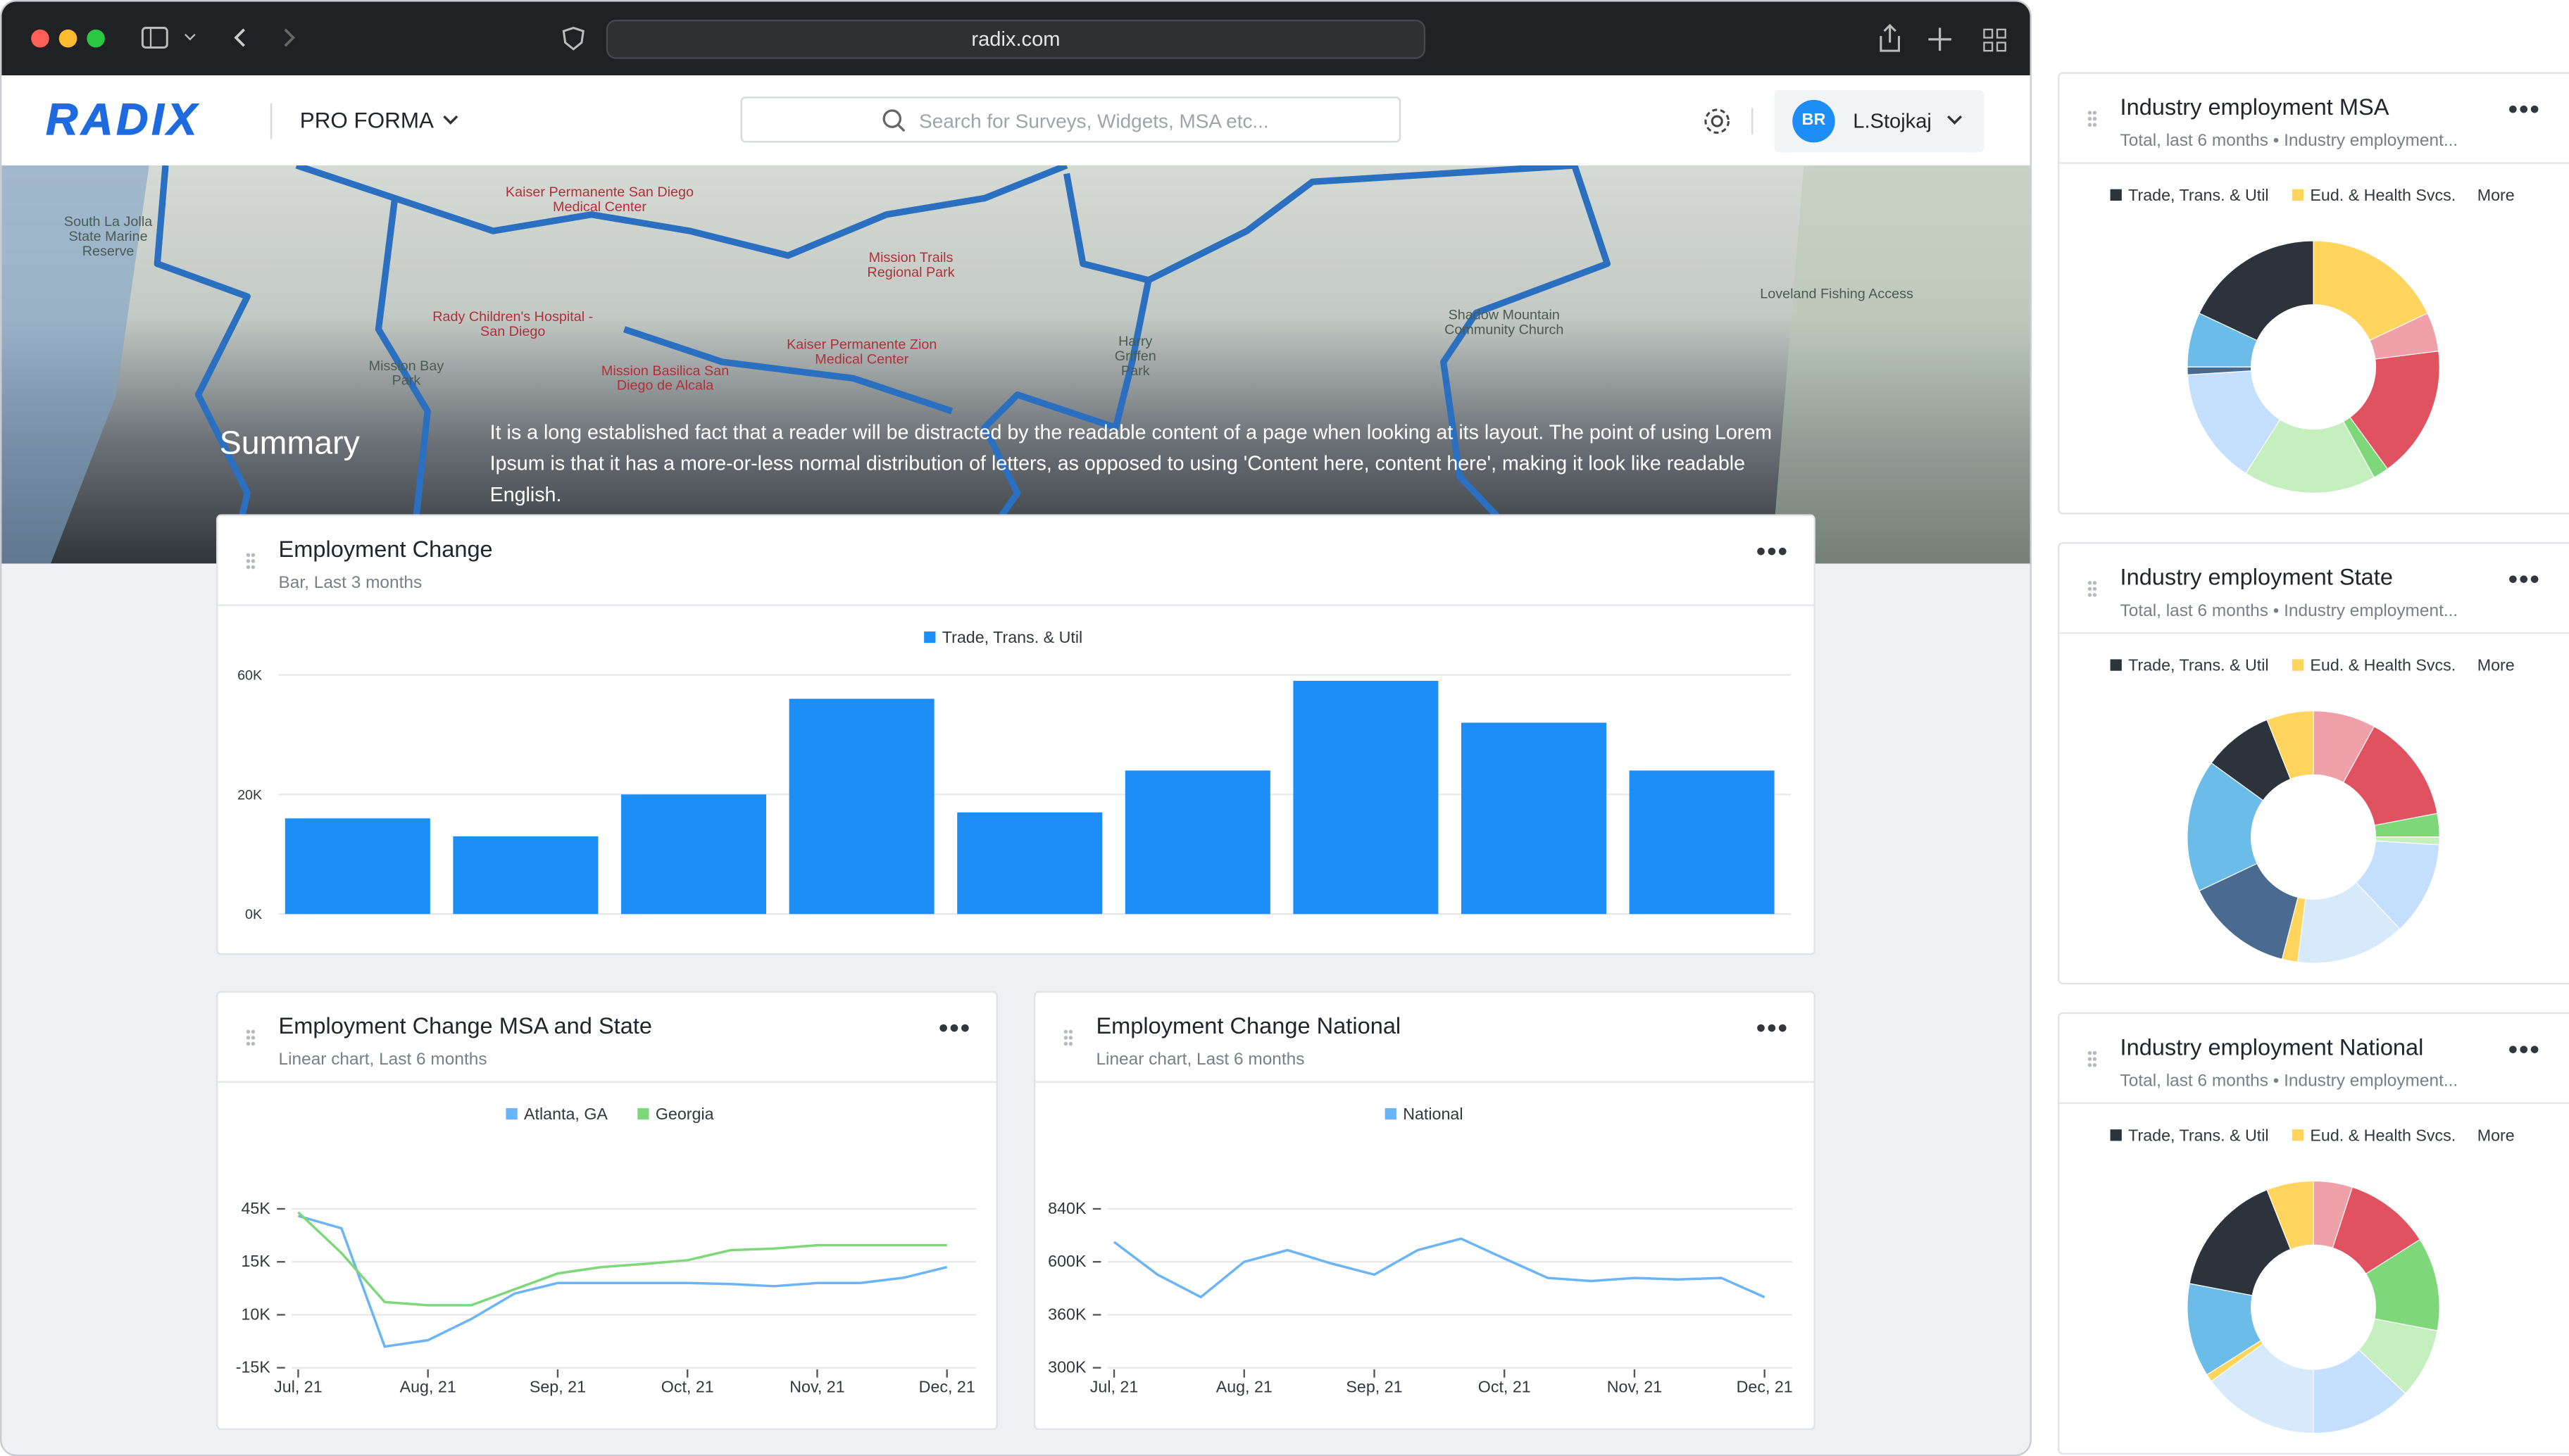 The image size is (2569, 1456). I want to click on x-tick-label: Oct, 21, so click(687, 1387).